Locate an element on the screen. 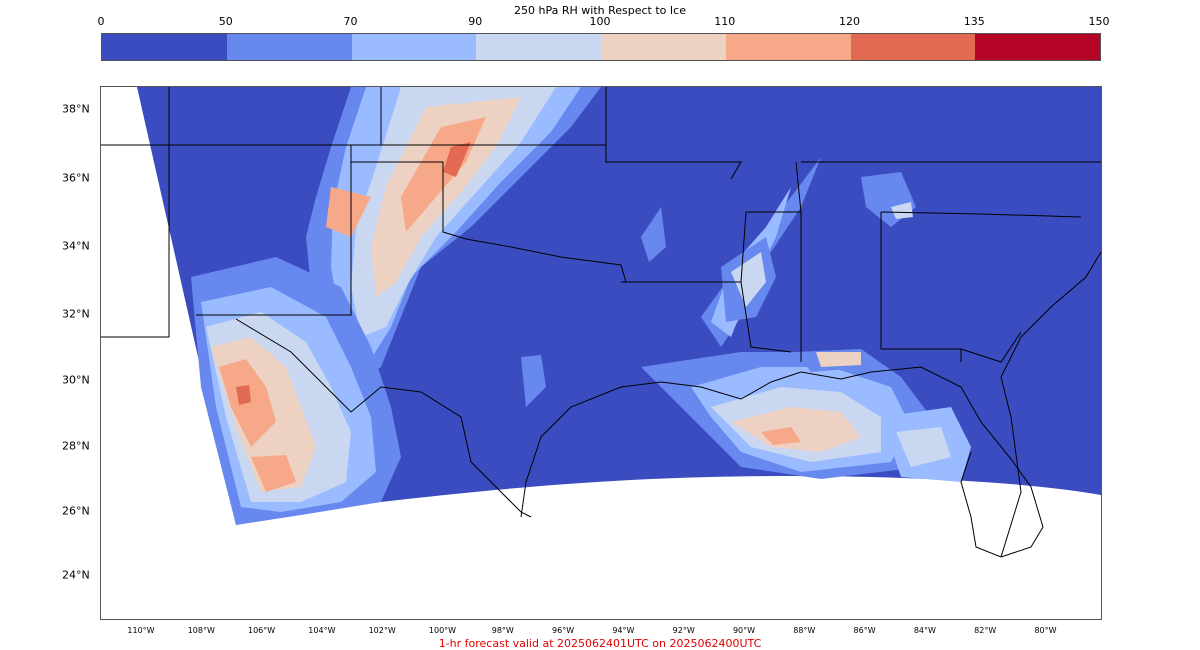 The height and width of the screenshot is (650, 1200). longitude-label: 86°W is located at coordinates (864, 630).